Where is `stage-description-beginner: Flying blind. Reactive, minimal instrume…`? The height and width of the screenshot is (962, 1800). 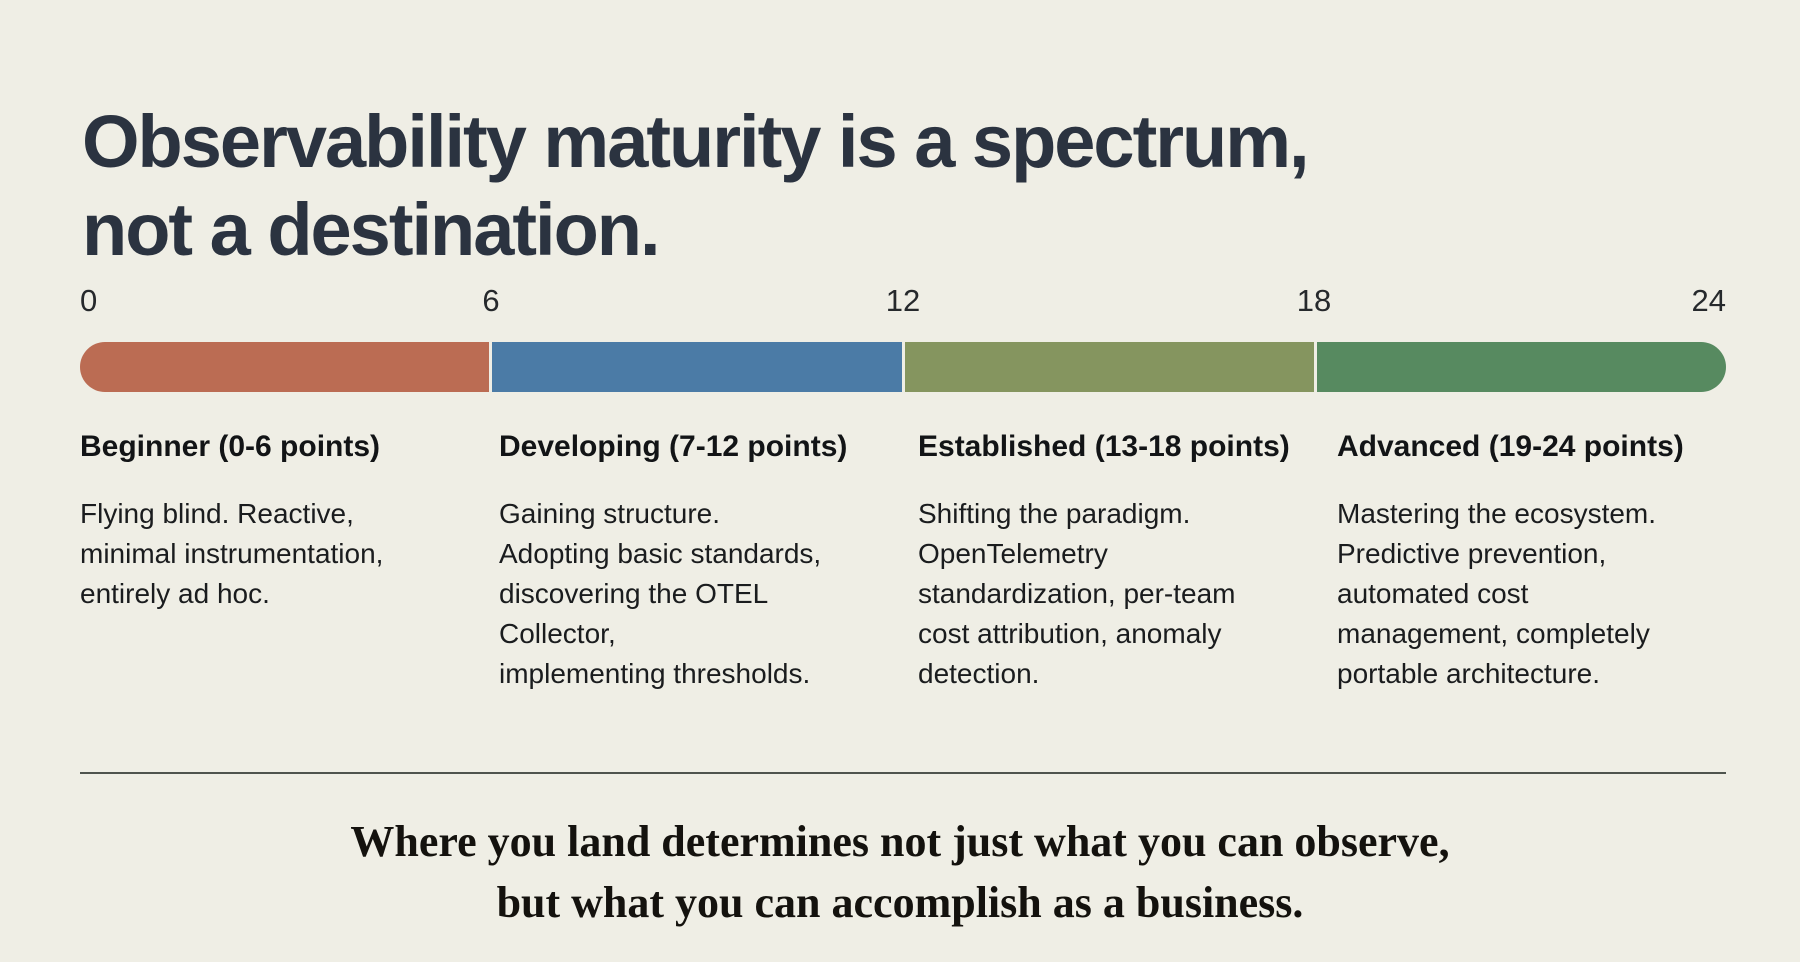
stage-description-beginner: Flying blind. Reactive, minimal instrume… is located at coordinates (232, 553).